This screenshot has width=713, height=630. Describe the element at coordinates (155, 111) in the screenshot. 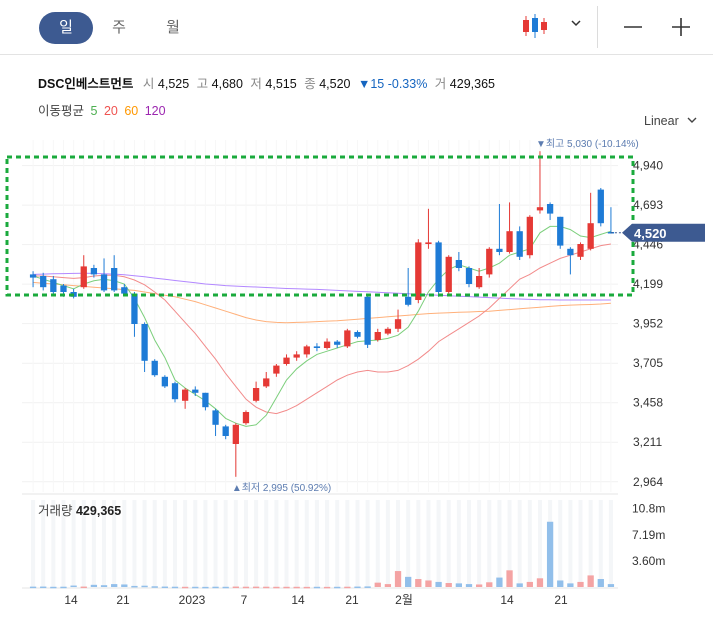

I see `ma-120: 120` at that location.